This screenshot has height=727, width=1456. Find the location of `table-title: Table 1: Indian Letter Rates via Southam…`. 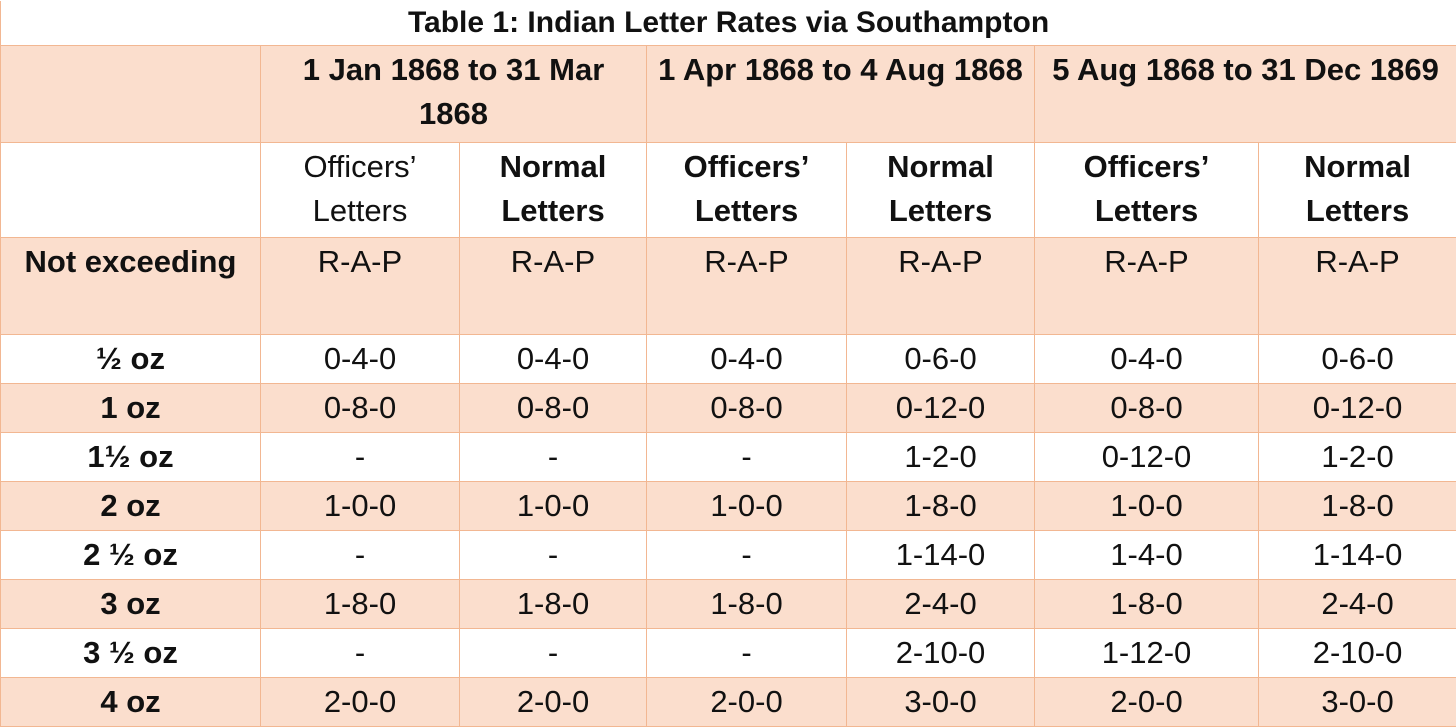

table-title: Table 1: Indian Letter Rates via Southam… is located at coordinates (728, 23).